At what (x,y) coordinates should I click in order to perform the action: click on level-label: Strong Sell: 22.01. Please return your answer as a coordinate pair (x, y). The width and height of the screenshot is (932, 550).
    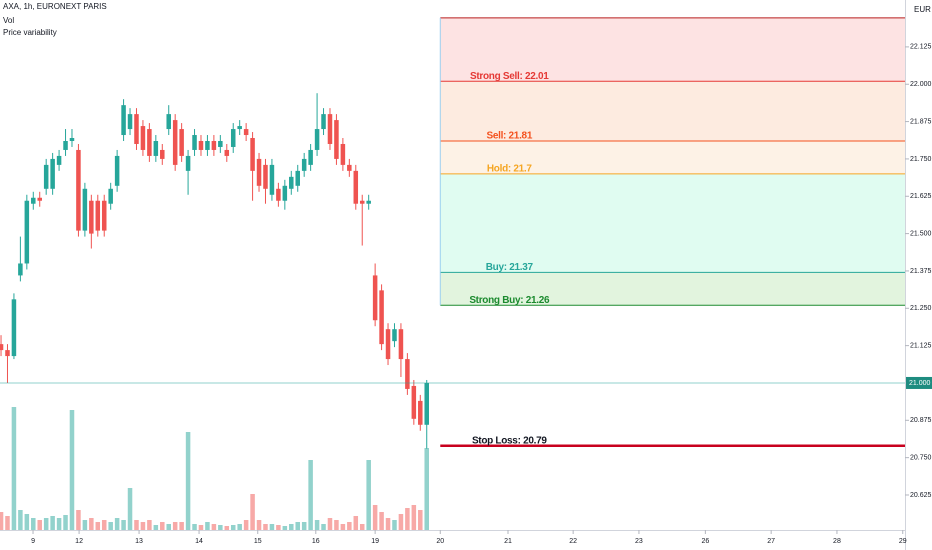
    Looking at the image, I should click on (509, 76).